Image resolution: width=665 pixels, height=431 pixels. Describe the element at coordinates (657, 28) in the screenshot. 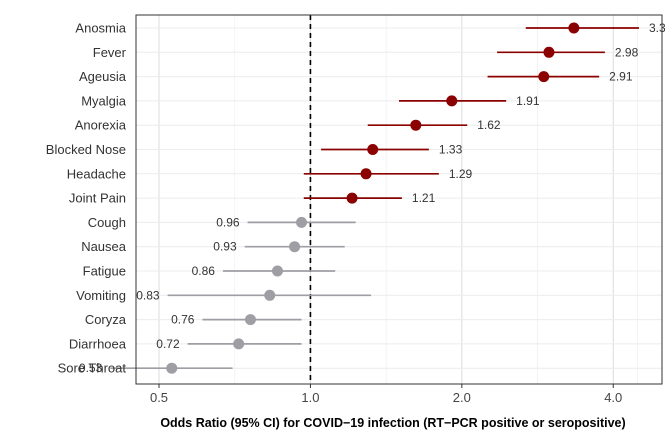

I see `value-label: 3.34` at that location.